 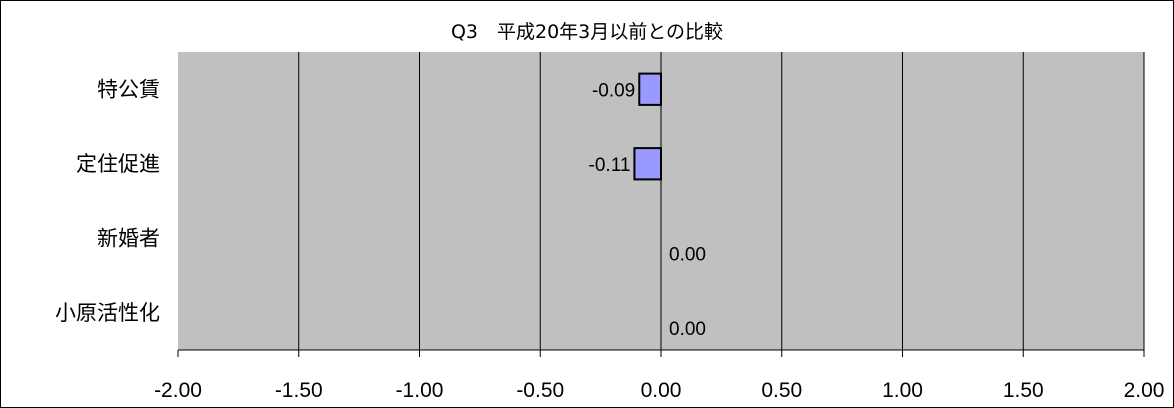 What do you see at coordinates (128, 89) in the screenshot?
I see `category-label: 特公賃` at bounding box center [128, 89].